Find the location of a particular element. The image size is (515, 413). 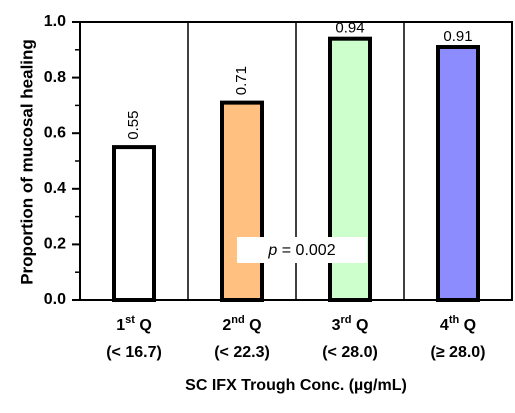

x-tick-range: (< 28.0) is located at coordinates (350, 352).